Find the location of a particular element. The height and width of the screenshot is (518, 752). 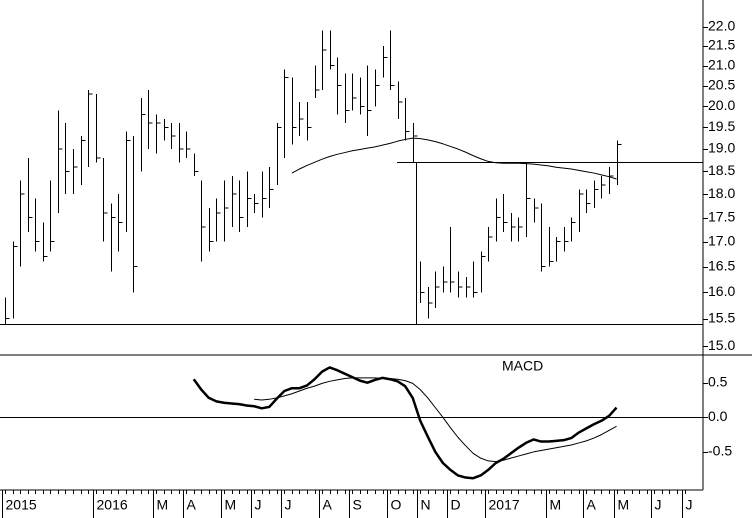

x-tick-label: D is located at coordinates (456, 505).